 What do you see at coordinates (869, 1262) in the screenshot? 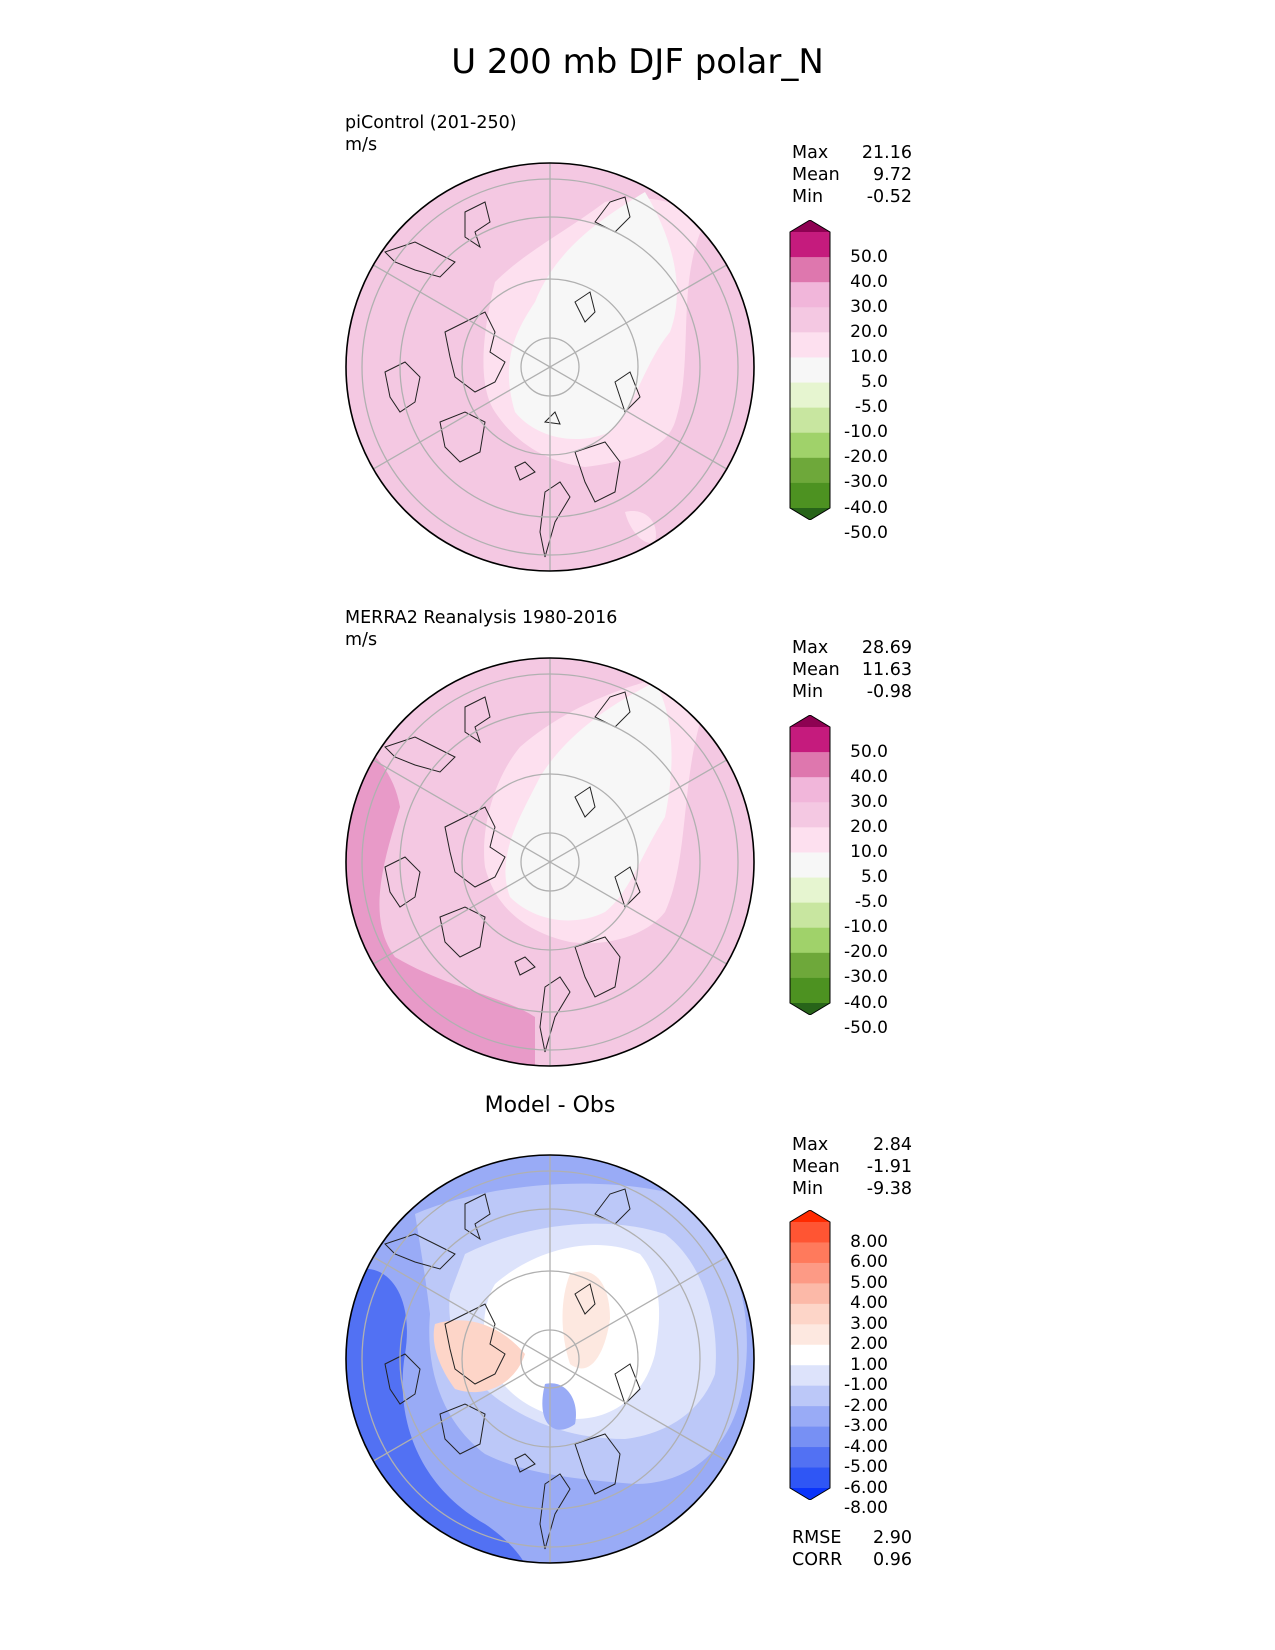
I see `colorbar-tick-label: 6.00` at bounding box center [869, 1262].